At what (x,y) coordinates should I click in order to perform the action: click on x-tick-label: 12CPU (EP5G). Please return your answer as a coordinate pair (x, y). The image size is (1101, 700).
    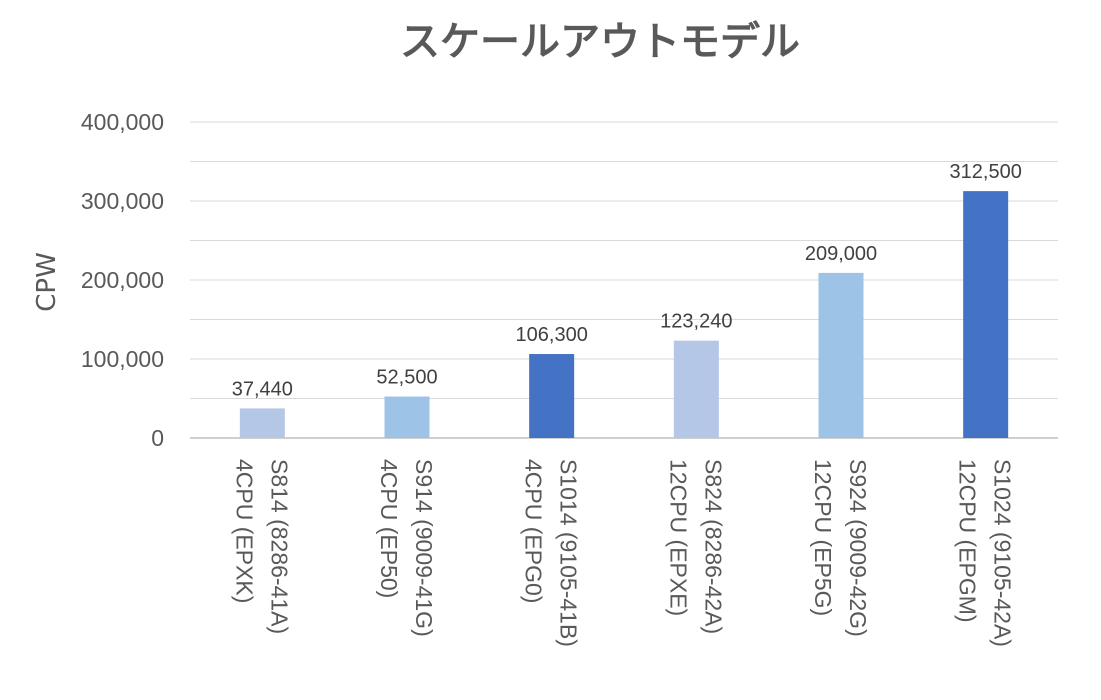
    Looking at the image, I should click on (823, 537).